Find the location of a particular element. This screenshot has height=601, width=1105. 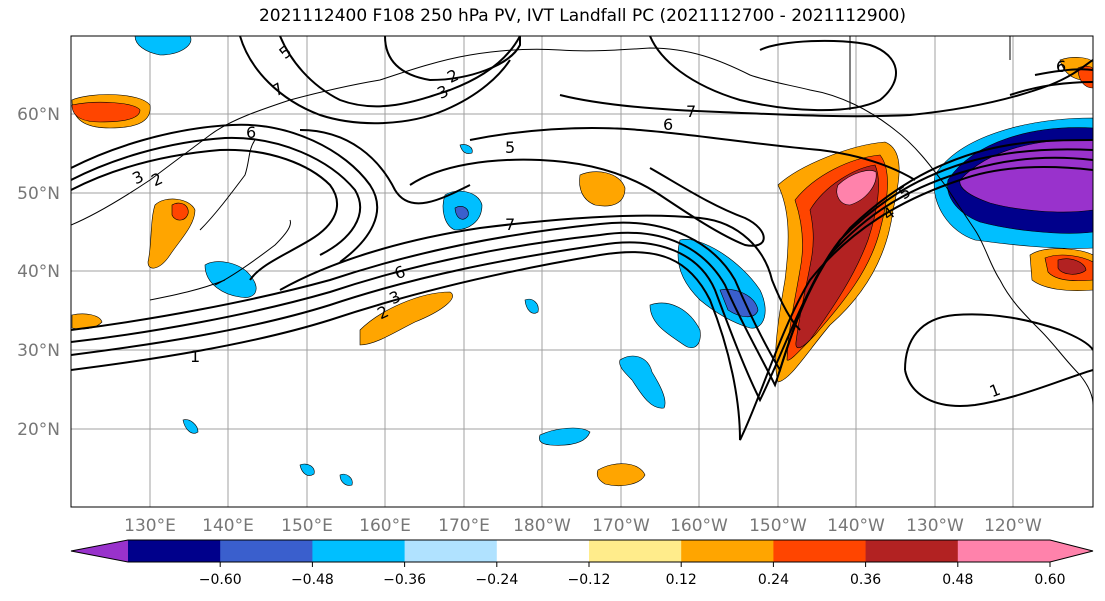

lat-label-60n: 60°N is located at coordinates (38, 115).